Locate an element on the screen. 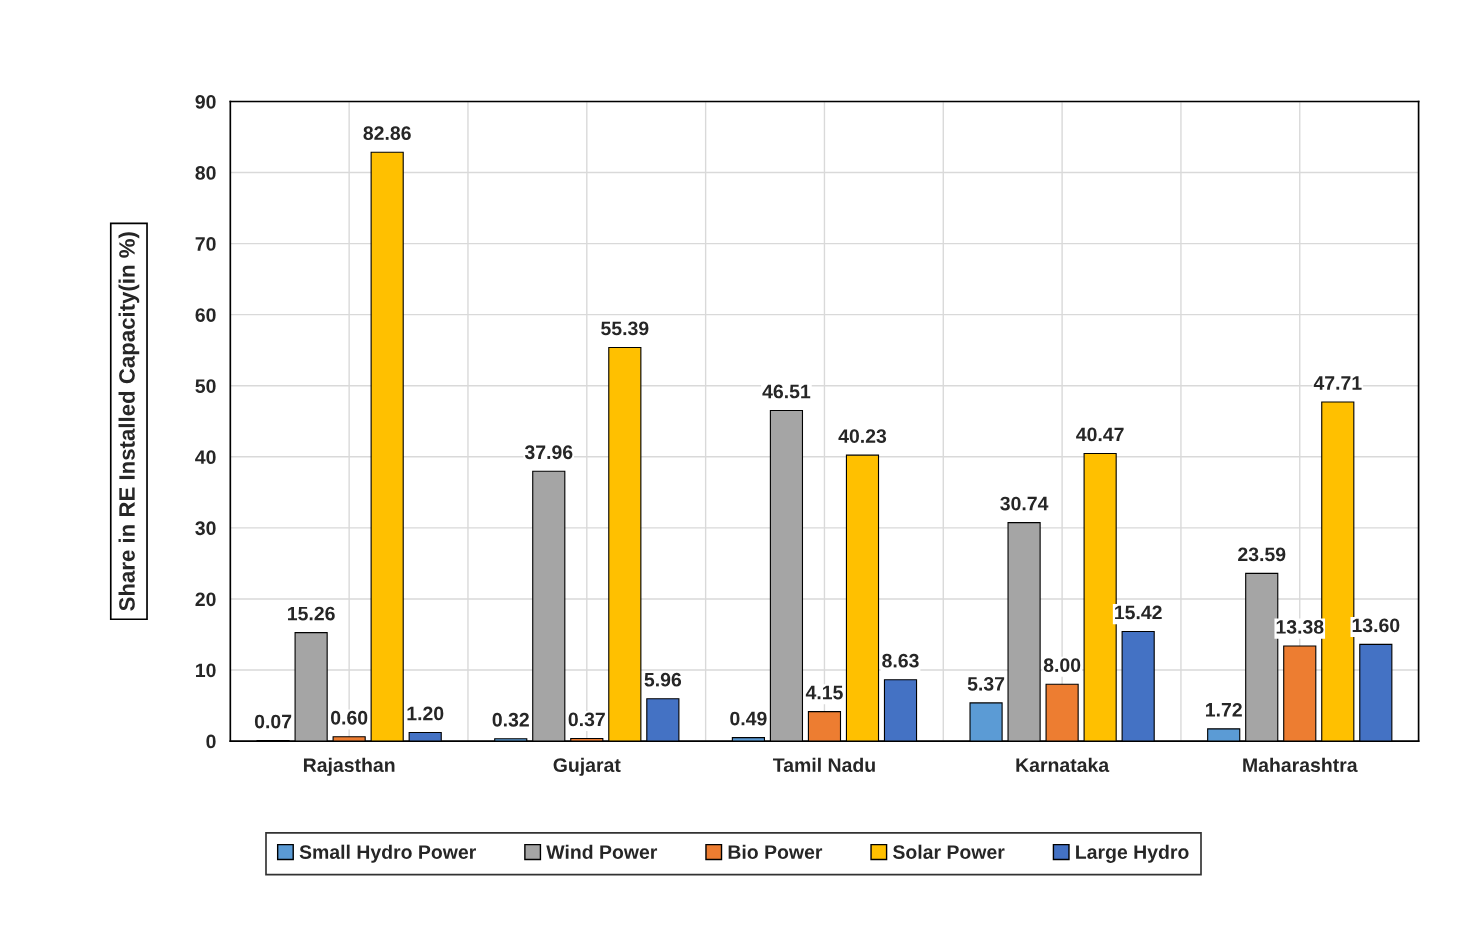  data-label: 8.63 is located at coordinates (900, 660).